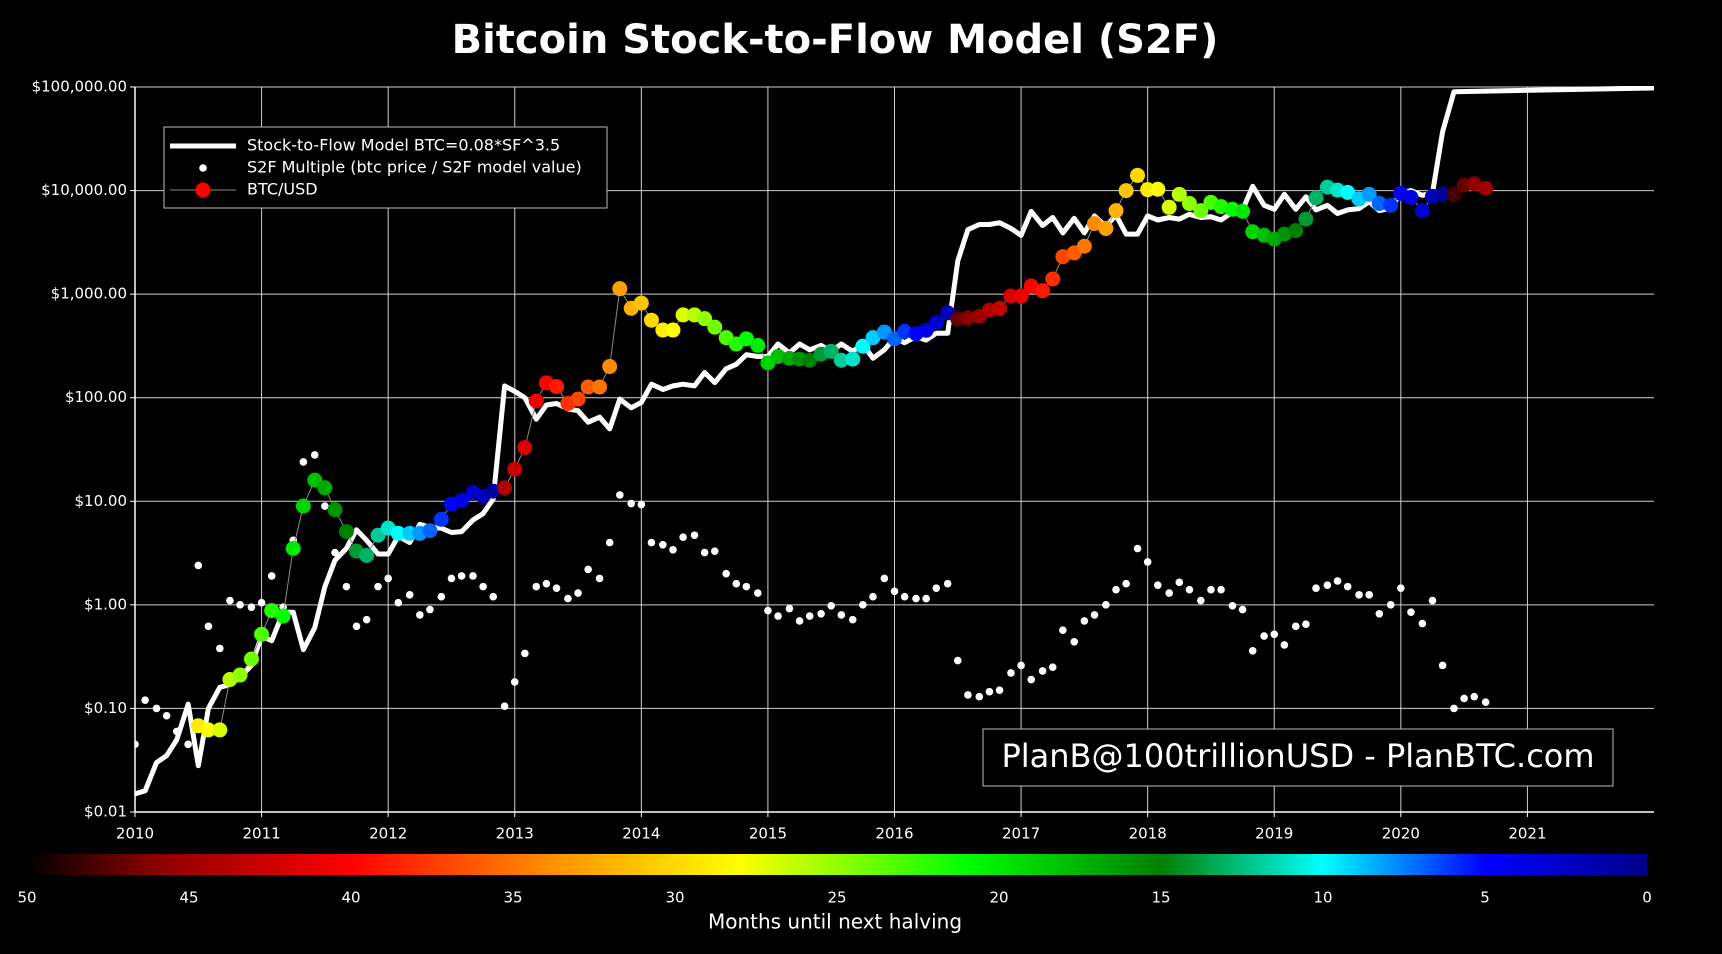 The width and height of the screenshot is (1722, 954). What do you see at coordinates (835, 922) in the screenshot?
I see `colorbar-label: Months until next halving` at bounding box center [835, 922].